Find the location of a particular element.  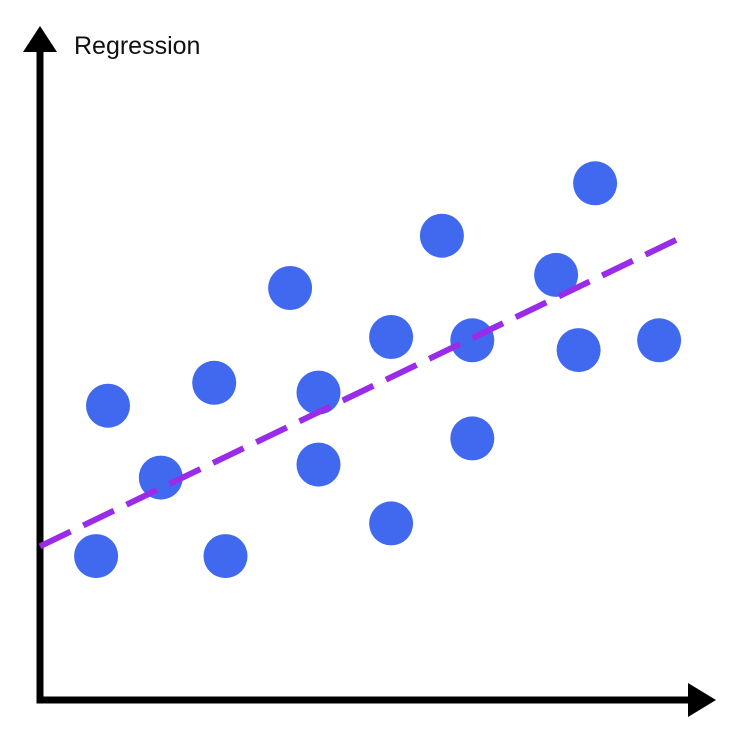

y-axis-arrow-icon is located at coordinates (40, 39).